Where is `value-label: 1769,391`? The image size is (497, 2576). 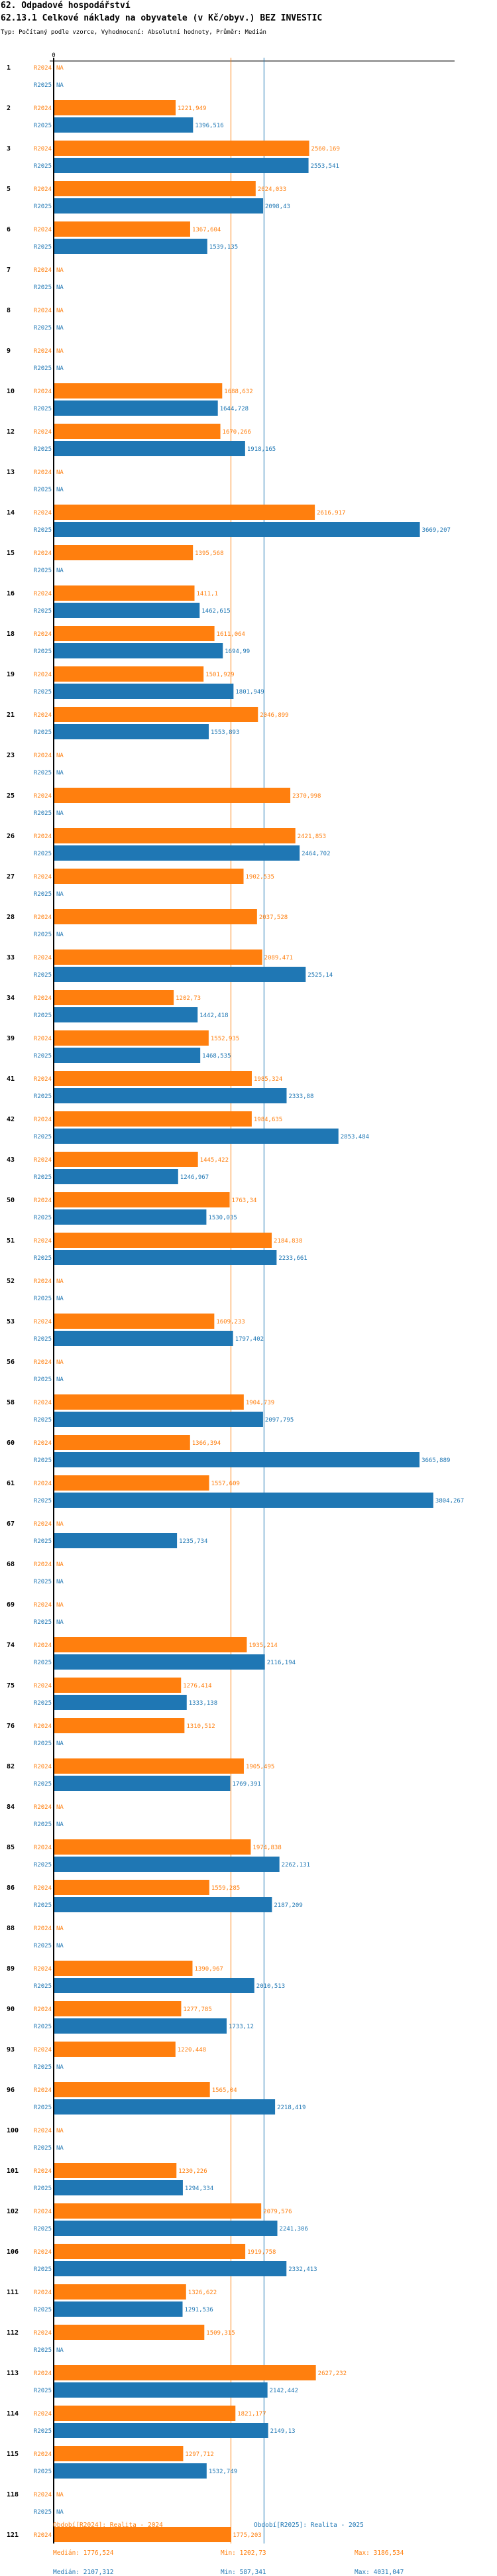 value-label: 1769,391 is located at coordinates (246, 1784).